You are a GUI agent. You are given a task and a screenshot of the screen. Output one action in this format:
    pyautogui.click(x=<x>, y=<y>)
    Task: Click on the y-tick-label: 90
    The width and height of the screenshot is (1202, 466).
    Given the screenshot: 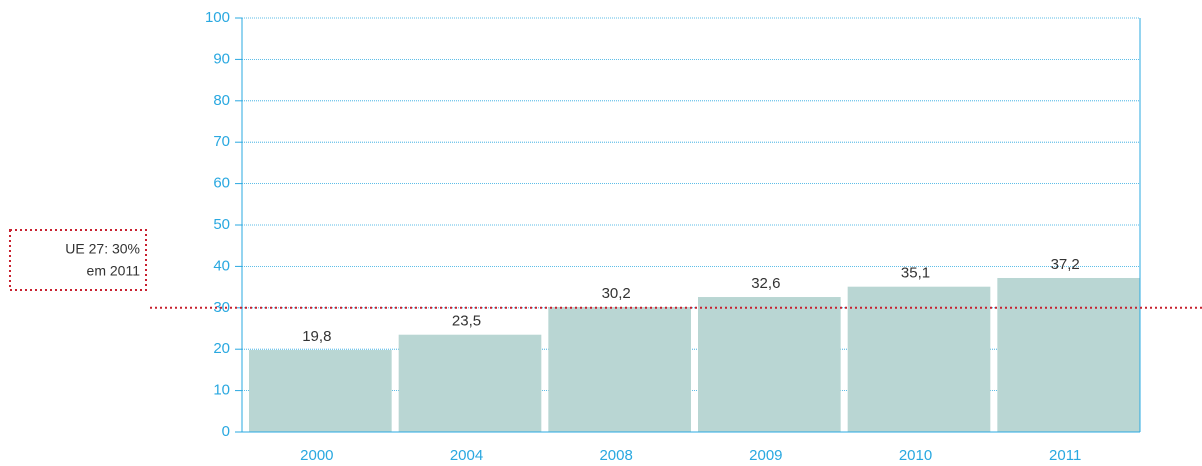 What is the action you would take?
    pyautogui.click(x=221, y=58)
    